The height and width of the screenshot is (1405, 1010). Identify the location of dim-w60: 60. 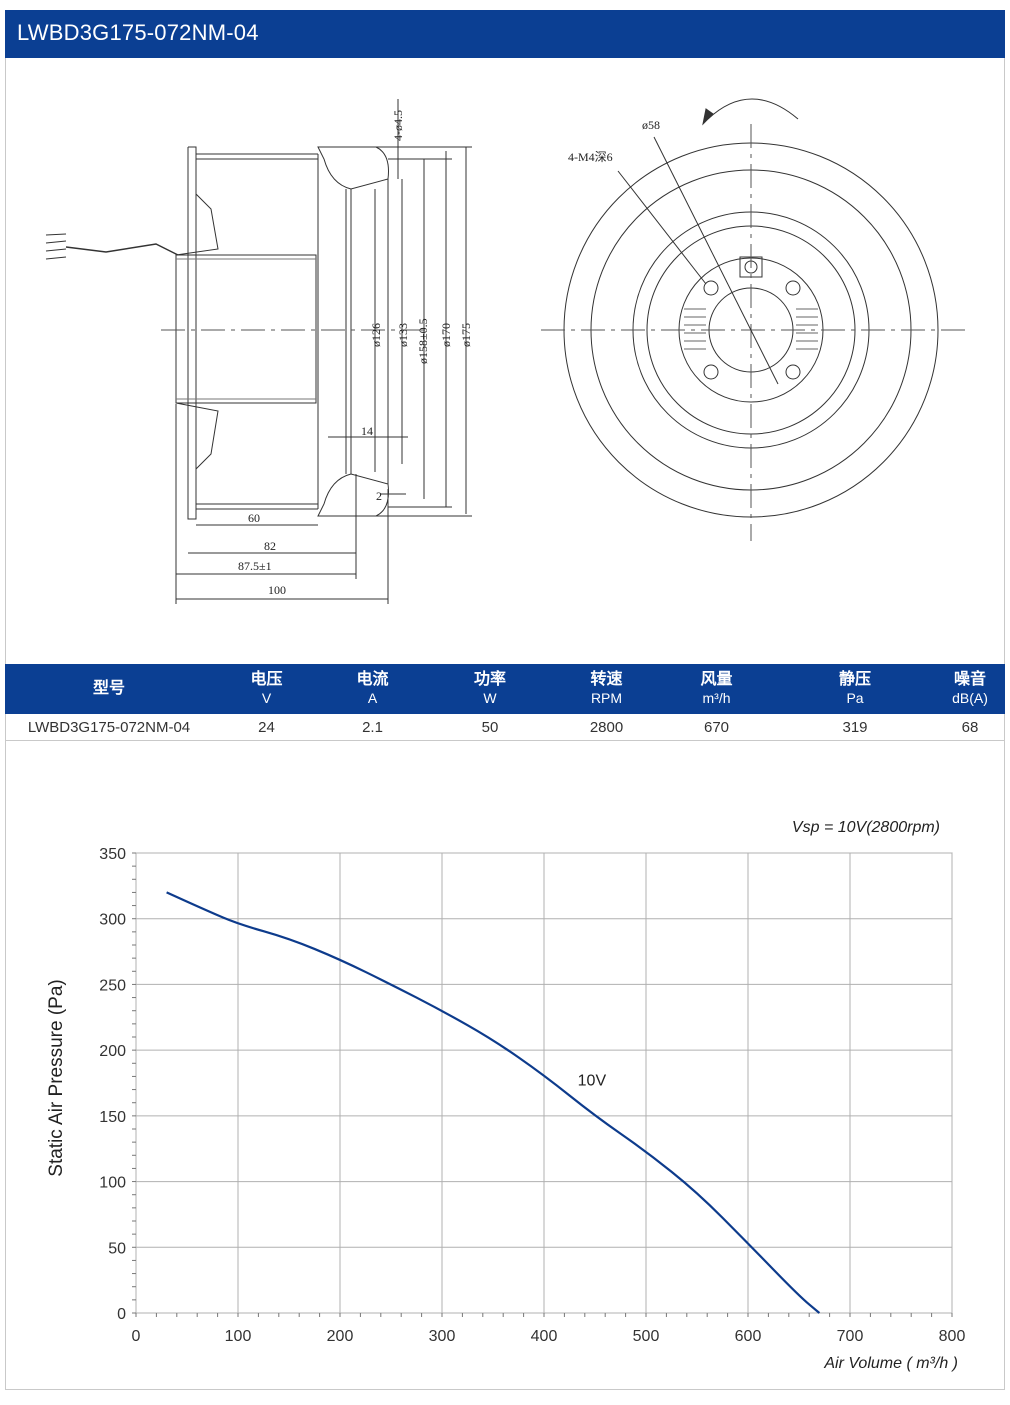
(254, 518).